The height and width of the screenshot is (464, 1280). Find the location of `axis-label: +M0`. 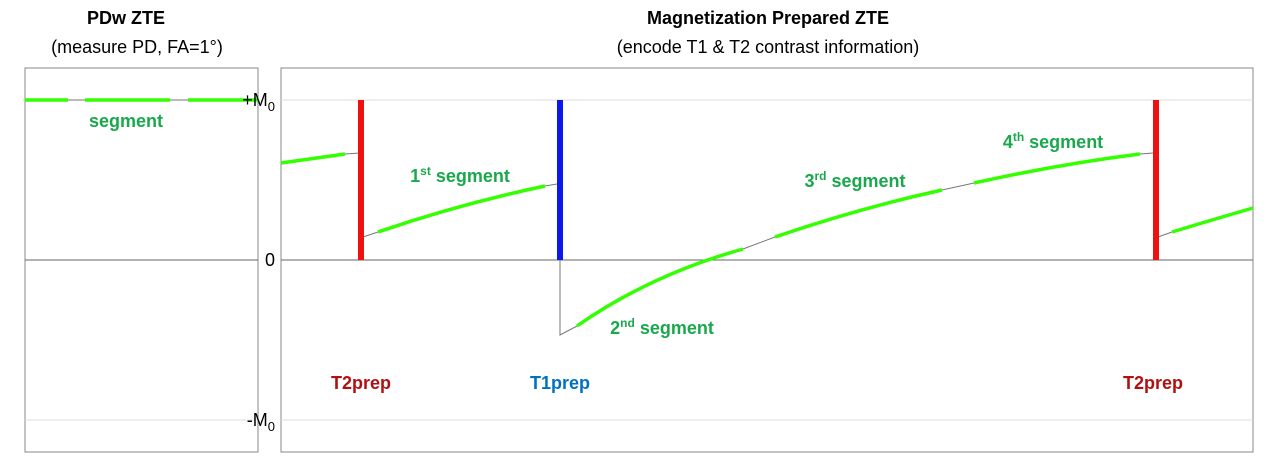

axis-label: +M0 is located at coordinates (258, 102).